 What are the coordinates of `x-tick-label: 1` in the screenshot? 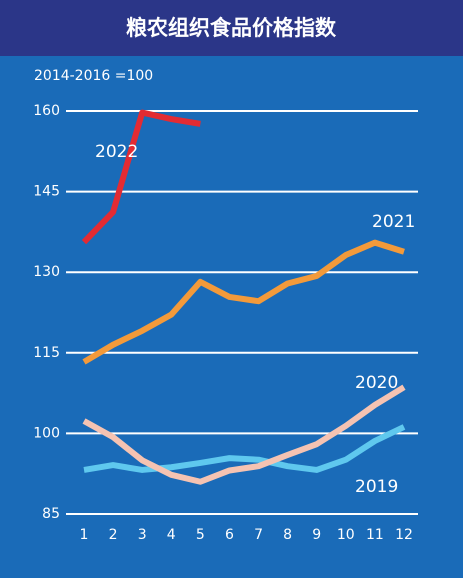 It's located at (84, 535).